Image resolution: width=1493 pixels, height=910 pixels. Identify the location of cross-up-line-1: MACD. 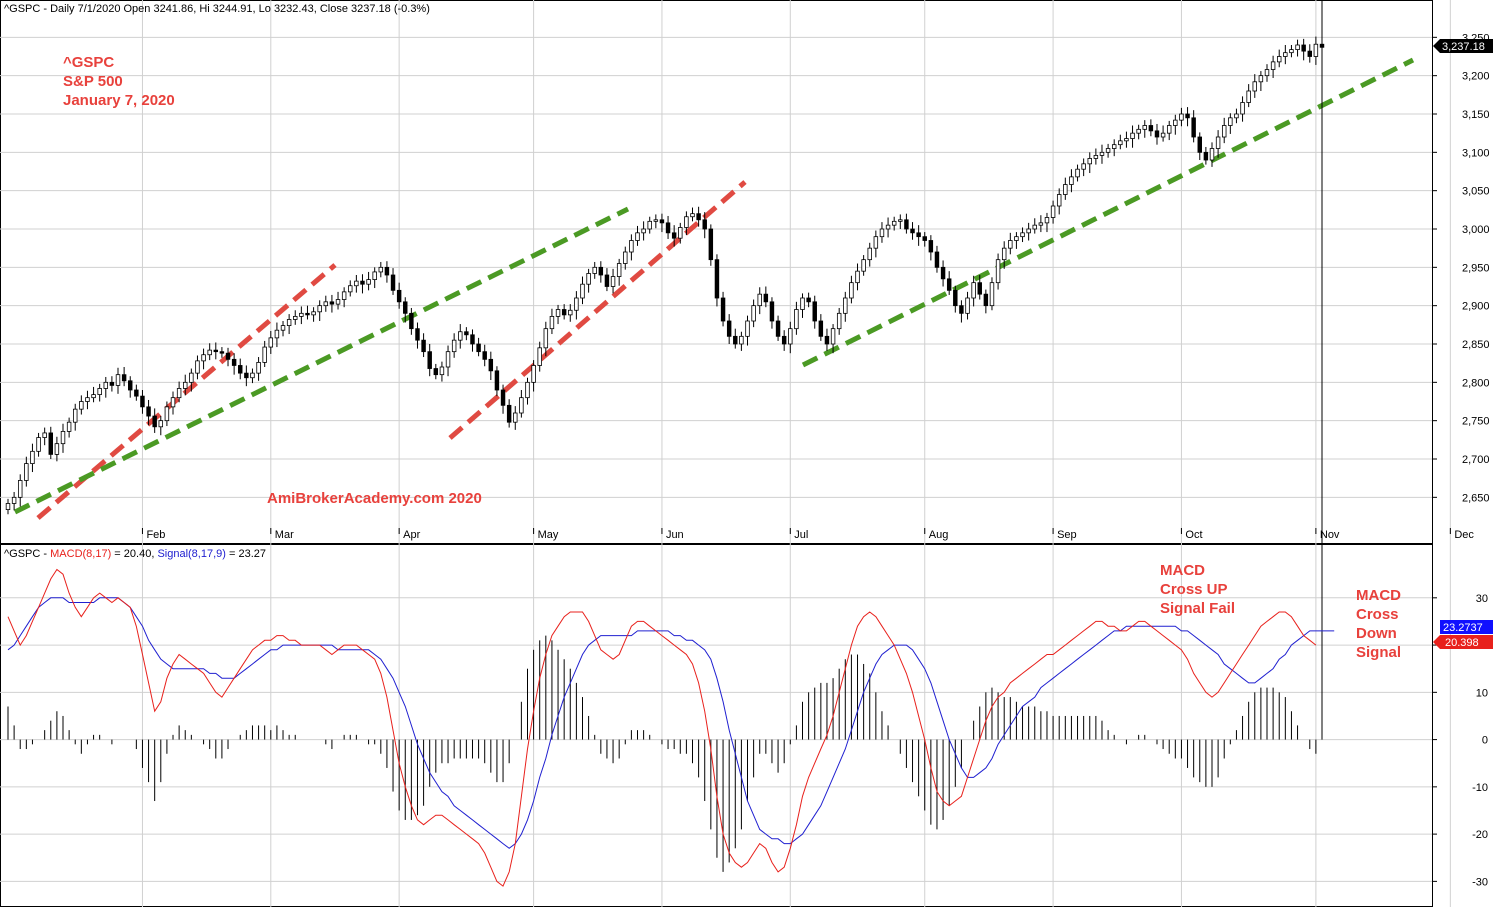
(1182, 570).